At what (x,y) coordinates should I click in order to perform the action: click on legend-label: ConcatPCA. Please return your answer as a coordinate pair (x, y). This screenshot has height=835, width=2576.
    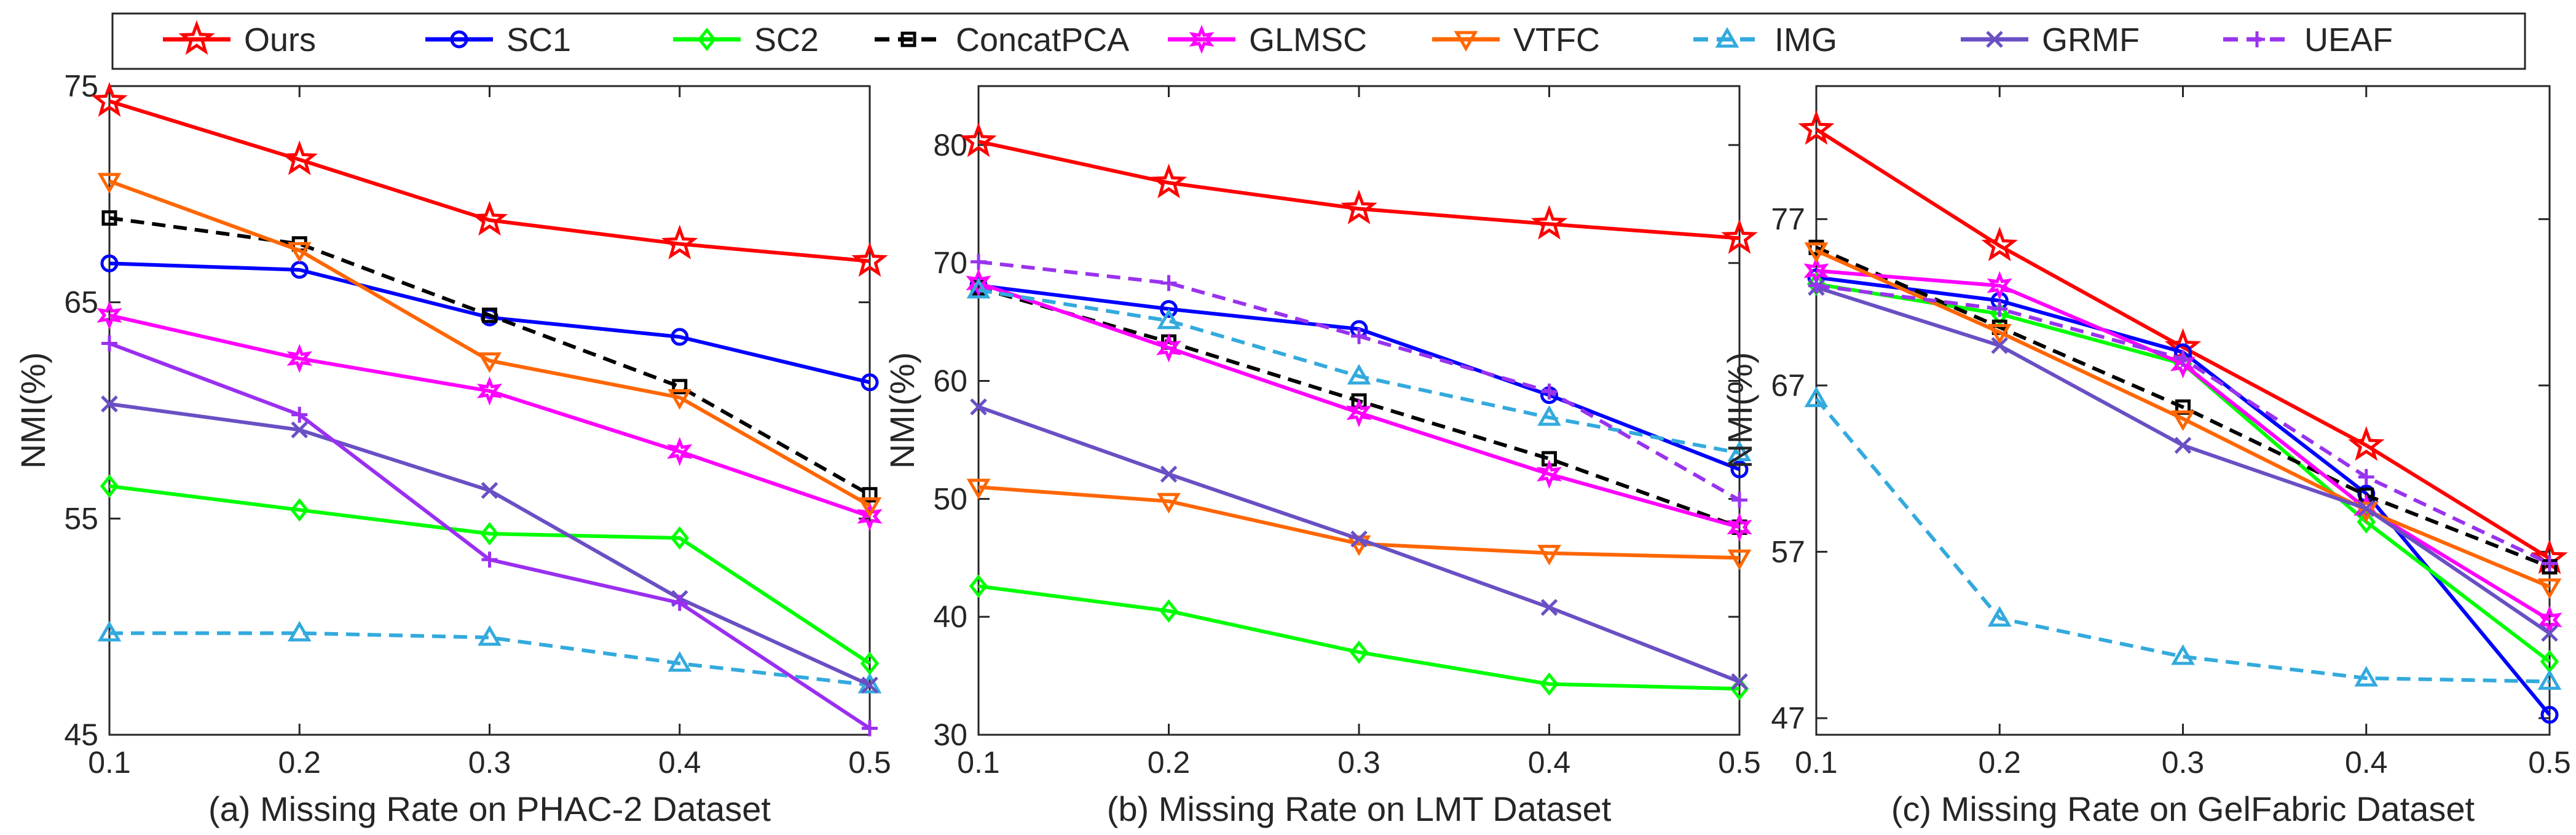
    Looking at the image, I should click on (1042, 40).